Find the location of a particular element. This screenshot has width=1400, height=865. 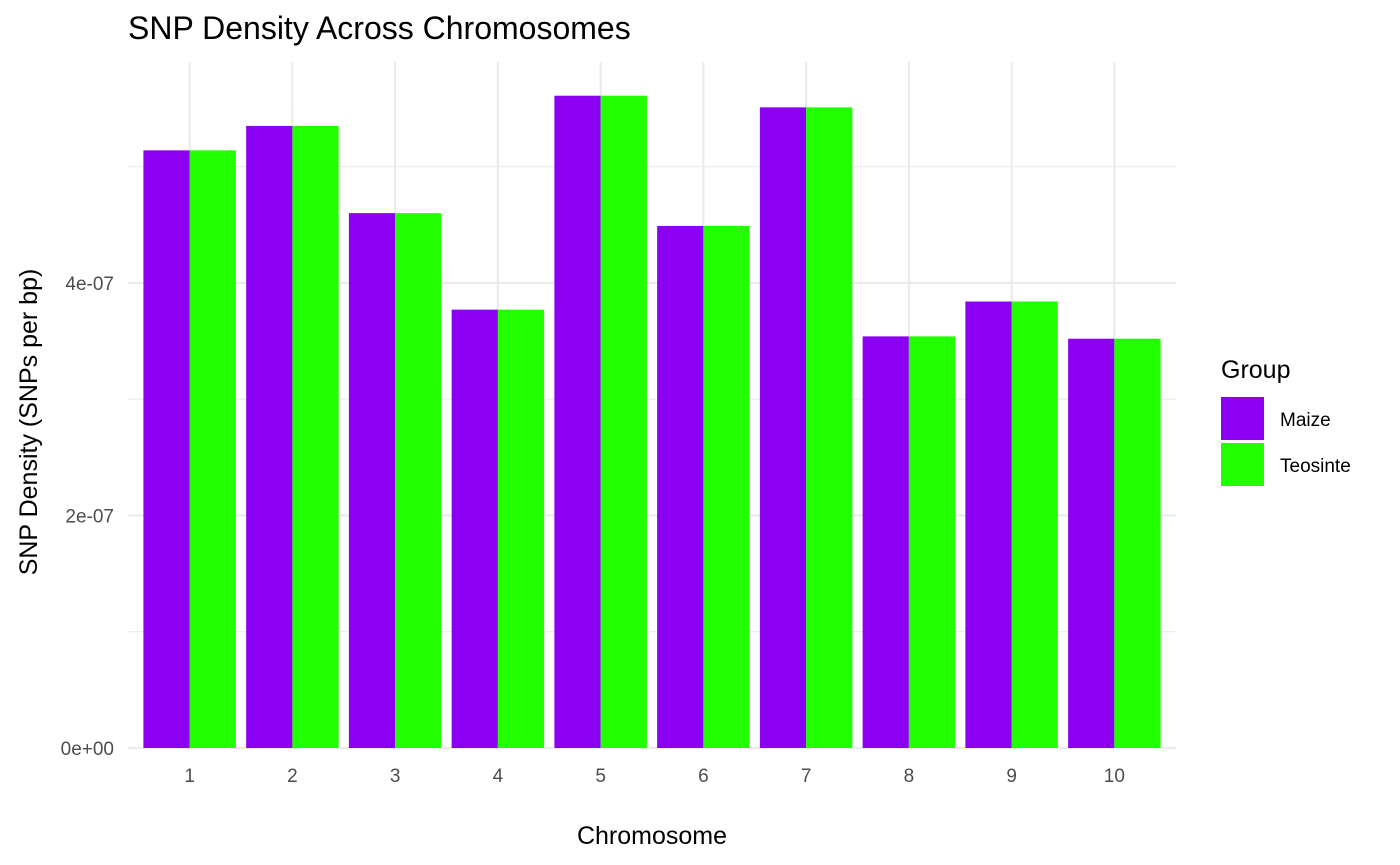

x-tick-label-2: 2 is located at coordinates (292, 776).